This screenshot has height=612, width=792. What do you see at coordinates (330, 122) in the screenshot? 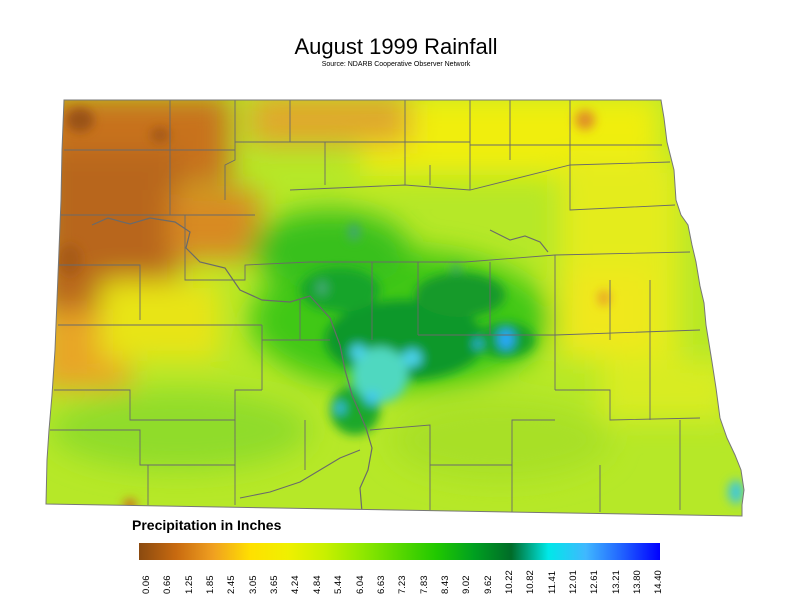
I see `north-orange` at bounding box center [330, 122].